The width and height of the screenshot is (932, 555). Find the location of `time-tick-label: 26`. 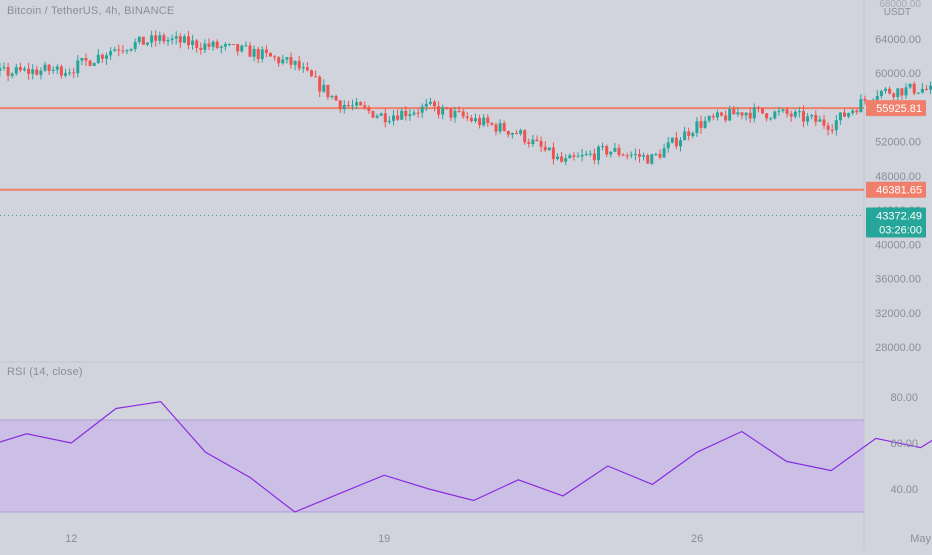

time-tick-label: 26 is located at coordinates (697, 539).